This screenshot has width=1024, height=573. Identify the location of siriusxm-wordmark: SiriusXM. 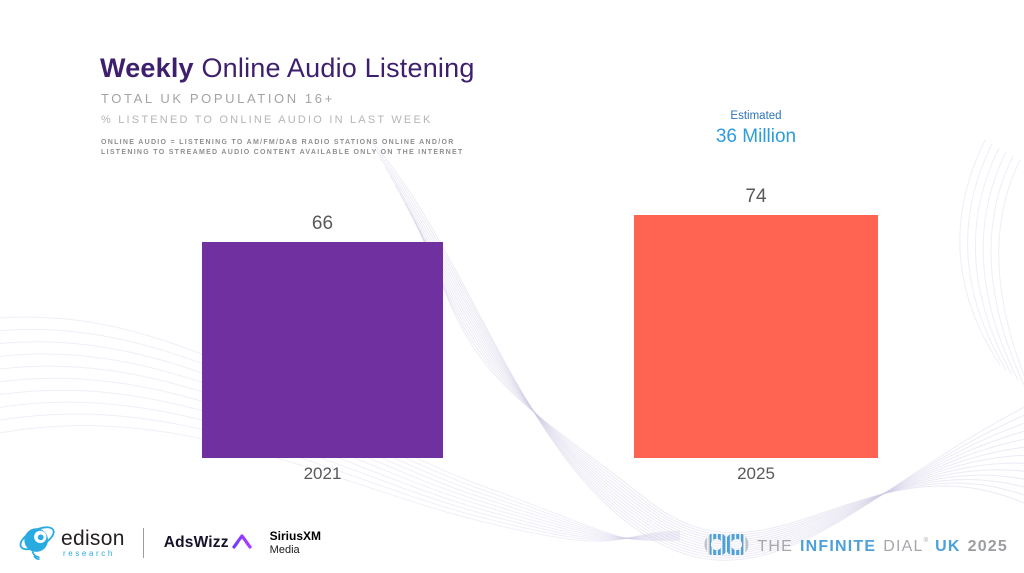
(295, 536).